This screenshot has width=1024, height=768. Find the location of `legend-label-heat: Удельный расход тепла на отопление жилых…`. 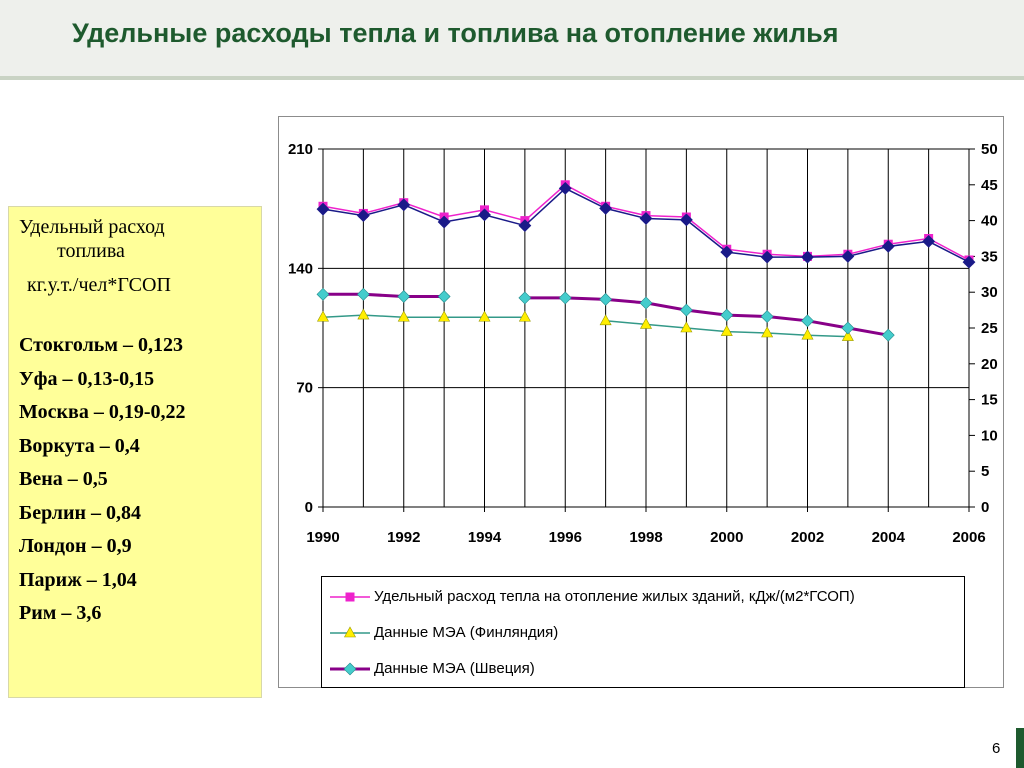

legend-label-heat: Удельный расход тепла на отопление жилых… is located at coordinates (614, 596).